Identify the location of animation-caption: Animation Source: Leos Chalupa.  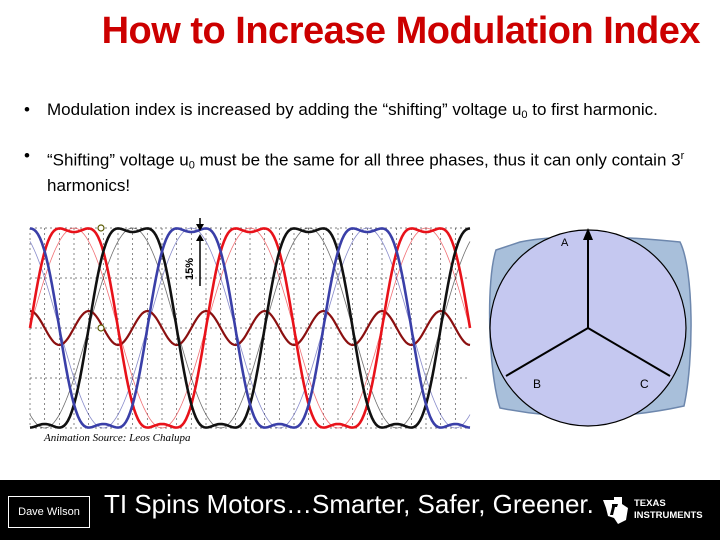
(117, 438).